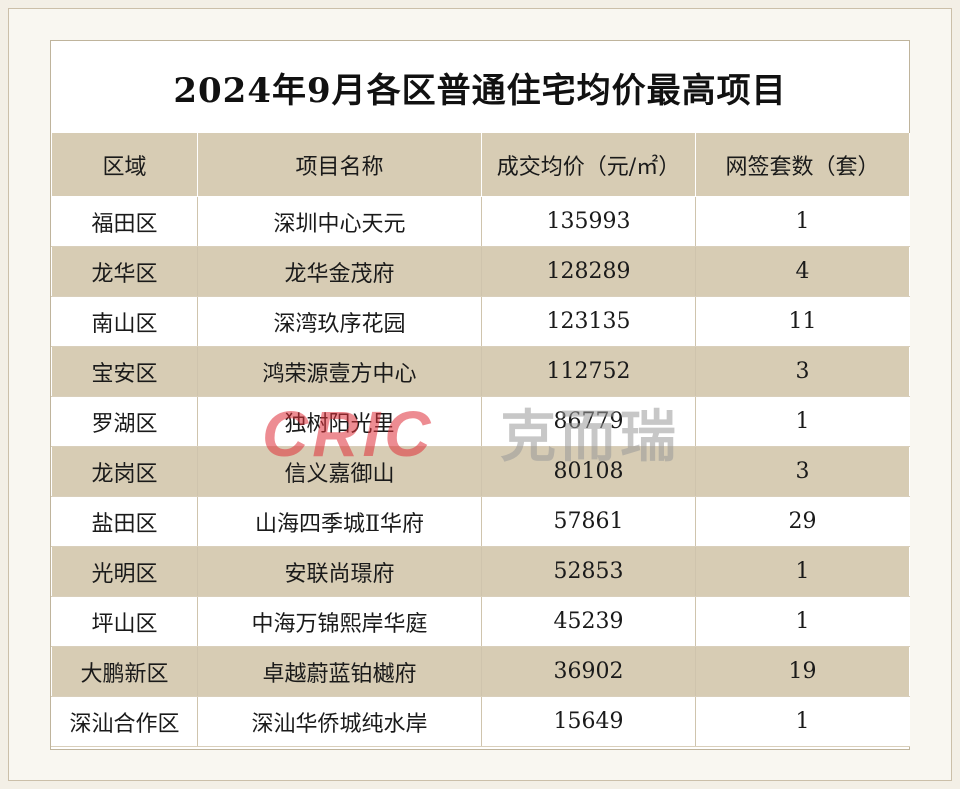 The width and height of the screenshot is (960, 789). Describe the element at coordinates (124, 571) in the screenshot. I see `district-cell: 光明区` at that location.